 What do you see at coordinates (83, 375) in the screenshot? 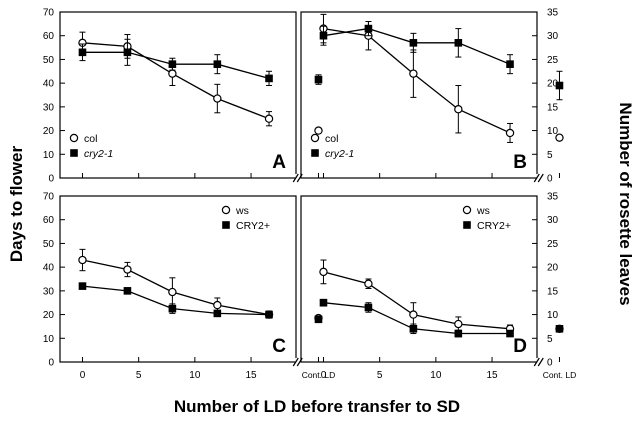
I see `x-tick-label: 0` at bounding box center [83, 375].